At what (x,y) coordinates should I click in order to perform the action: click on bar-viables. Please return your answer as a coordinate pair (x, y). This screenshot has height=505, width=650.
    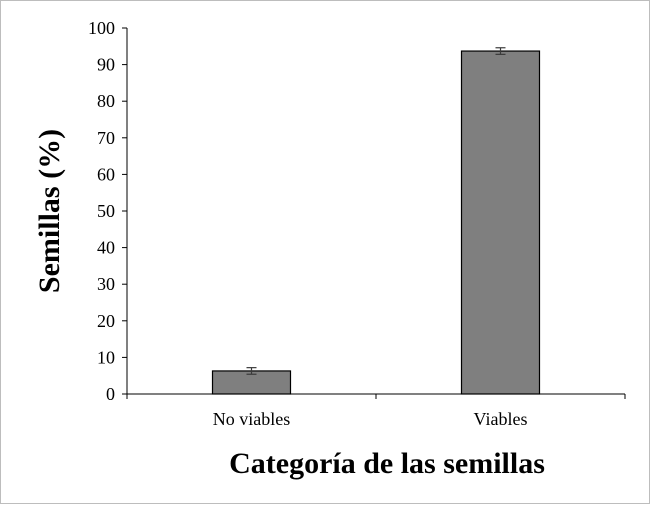
    Looking at the image, I should click on (500, 222).